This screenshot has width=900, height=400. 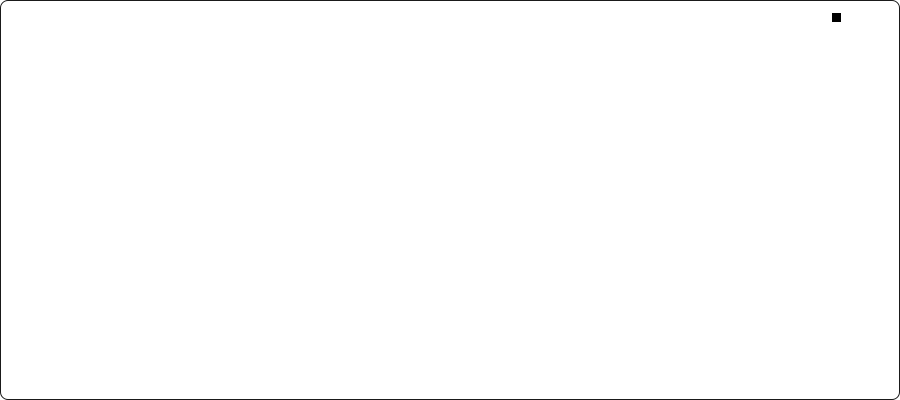 What do you see at coordinates (836, 17) in the screenshot?
I see `legend-marker-max-icon` at bounding box center [836, 17].